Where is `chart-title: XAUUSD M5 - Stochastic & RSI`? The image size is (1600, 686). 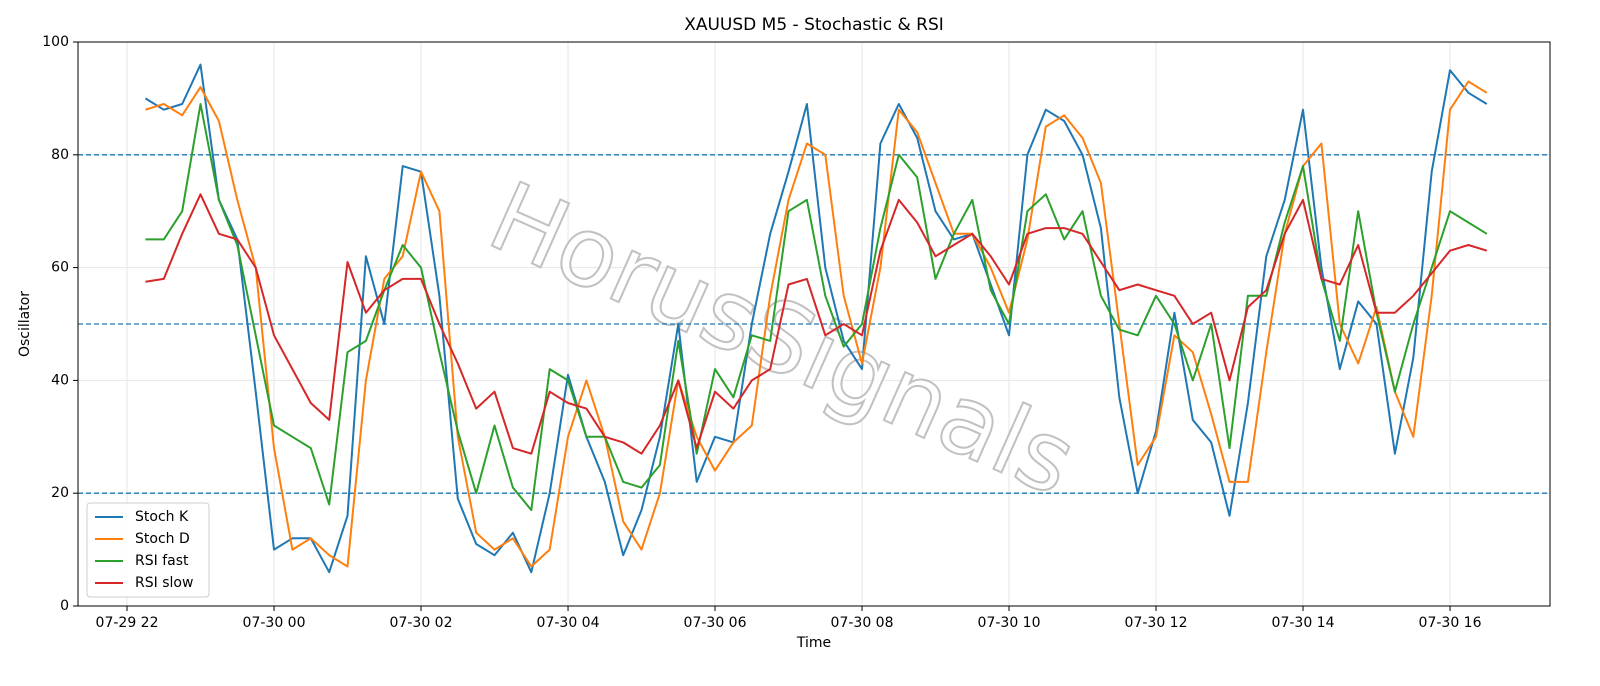
chart-title: XAUUSD M5 - Stochastic & RSI is located at coordinates (814, 25).